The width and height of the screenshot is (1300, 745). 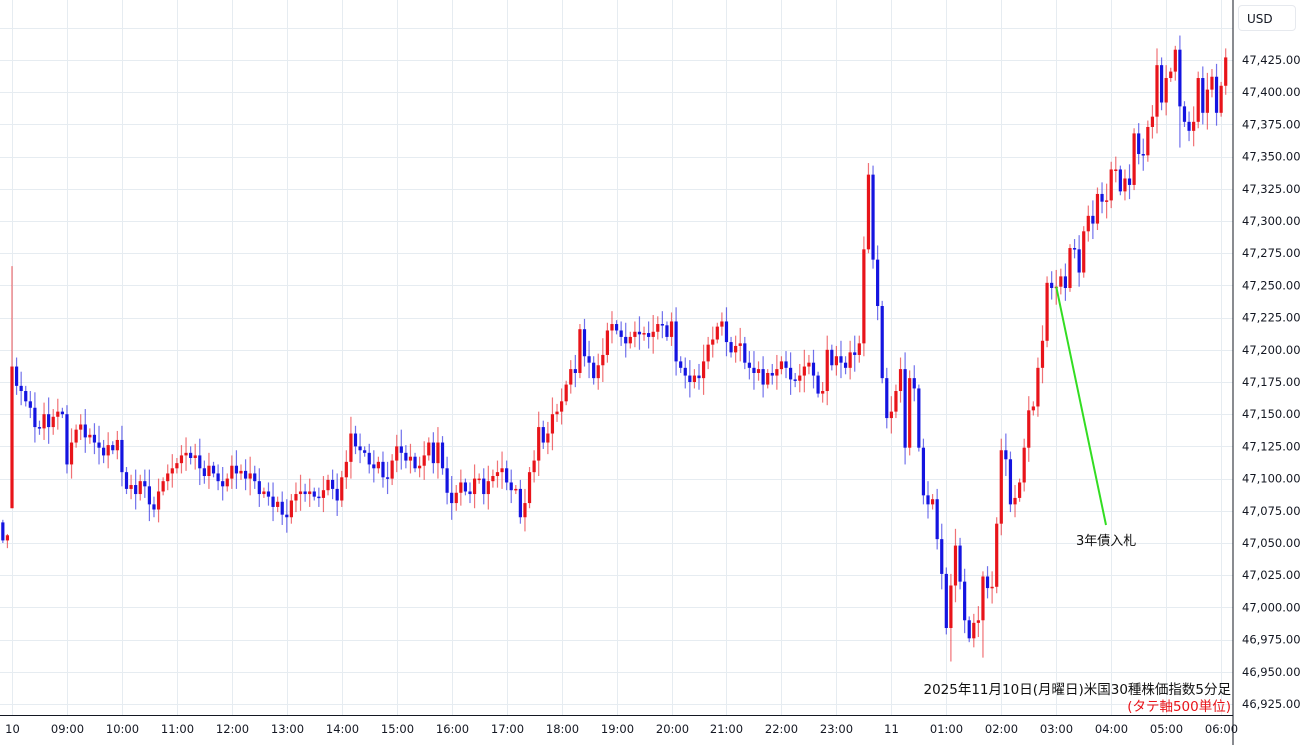 I want to click on x-tick-label: 22:00, so click(x=781, y=729).